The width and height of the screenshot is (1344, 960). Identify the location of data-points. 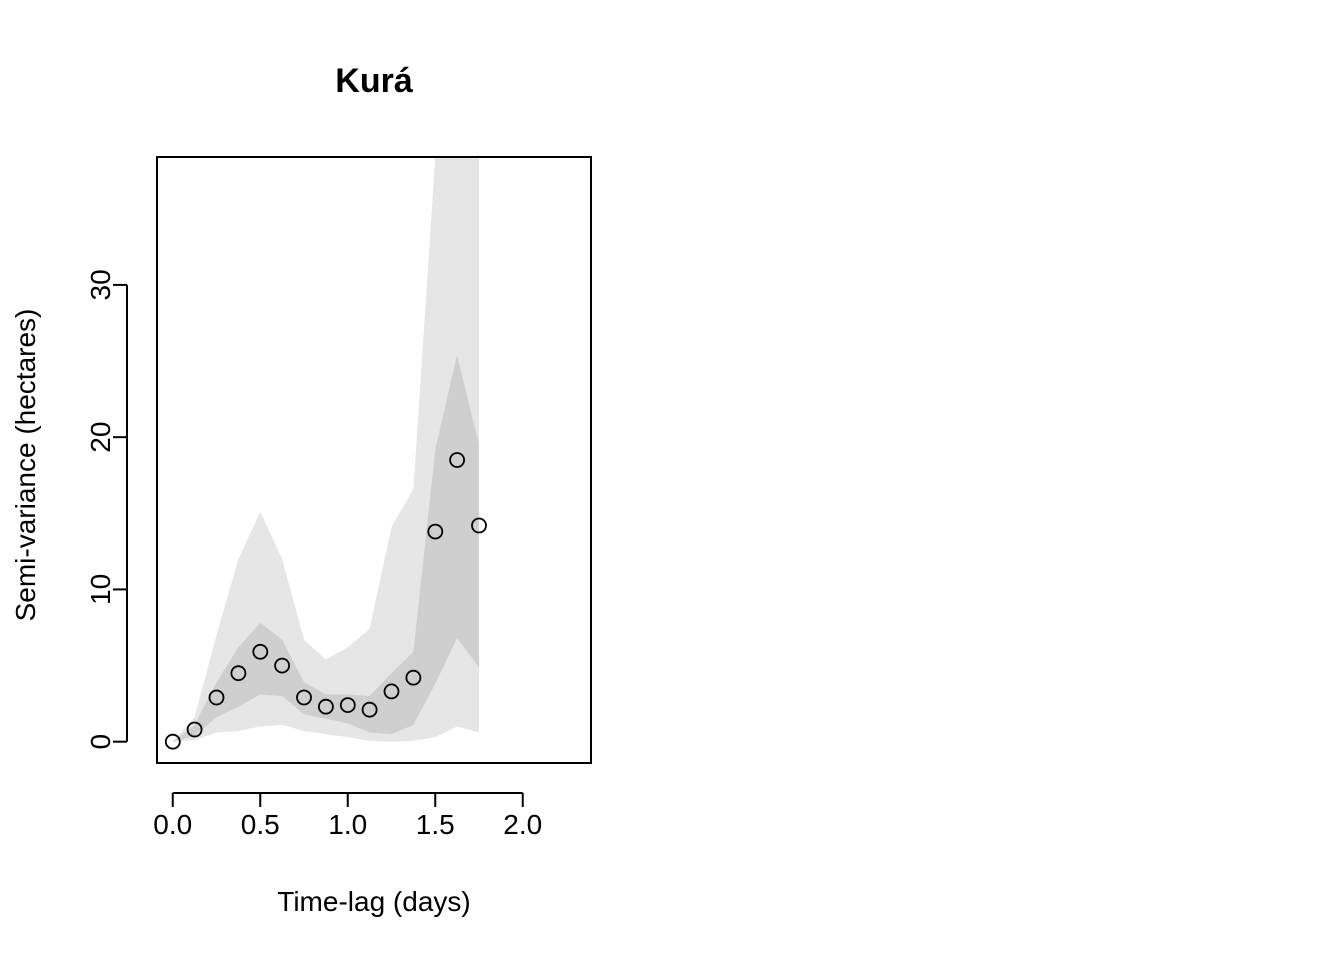
(325, 601).